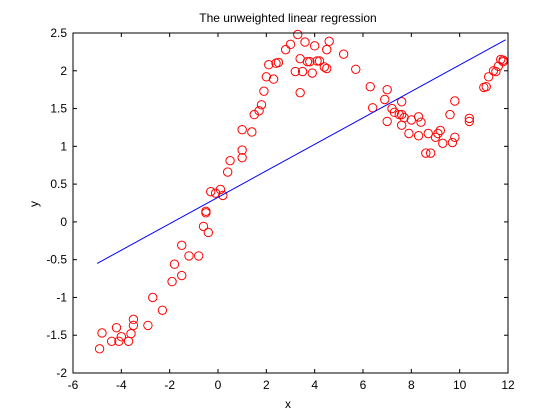 This screenshot has height=420, width=560. Describe the element at coordinates (288, 404) in the screenshot. I see `x-axis-label: x` at that location.